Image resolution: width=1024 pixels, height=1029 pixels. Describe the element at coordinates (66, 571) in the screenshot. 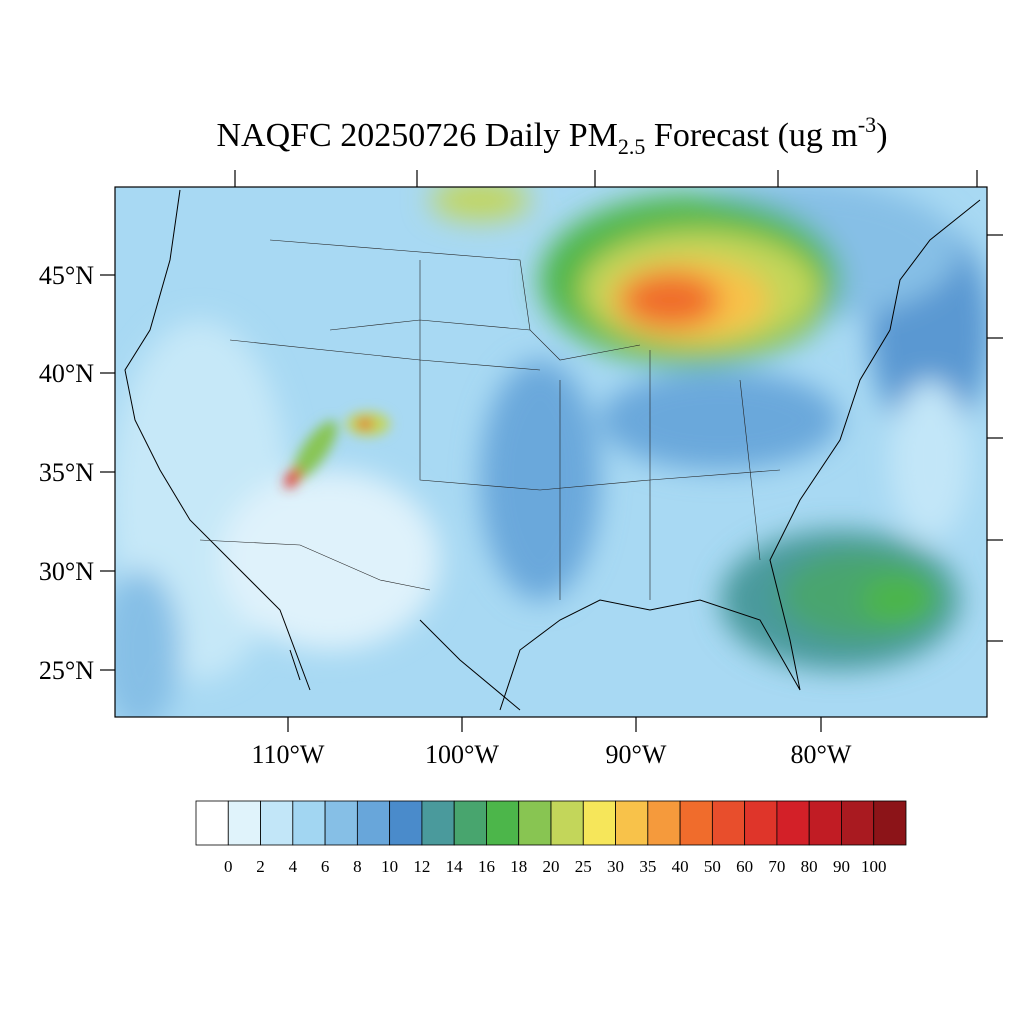

I see `lat-label: 30°N` at that location.